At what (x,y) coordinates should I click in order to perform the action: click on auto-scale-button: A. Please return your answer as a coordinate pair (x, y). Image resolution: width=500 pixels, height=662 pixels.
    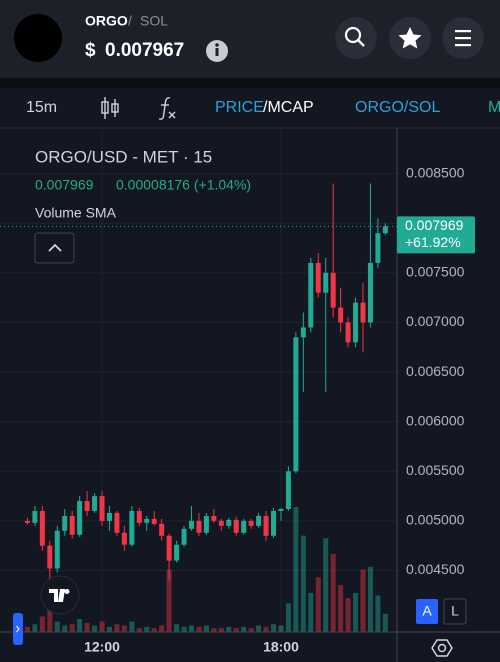
    Looking at the image, I should click on (427, 611).